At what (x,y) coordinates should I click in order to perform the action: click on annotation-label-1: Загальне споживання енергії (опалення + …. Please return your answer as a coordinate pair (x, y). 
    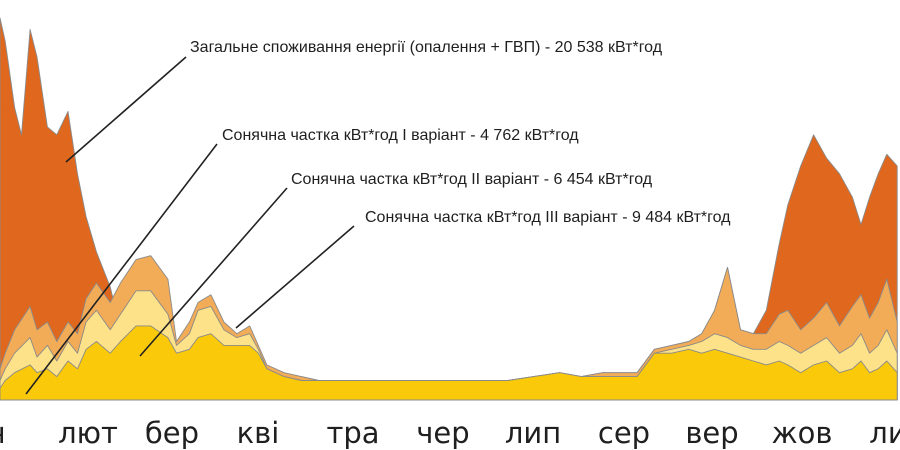
    Looking at the image, I should click on (426, 47).